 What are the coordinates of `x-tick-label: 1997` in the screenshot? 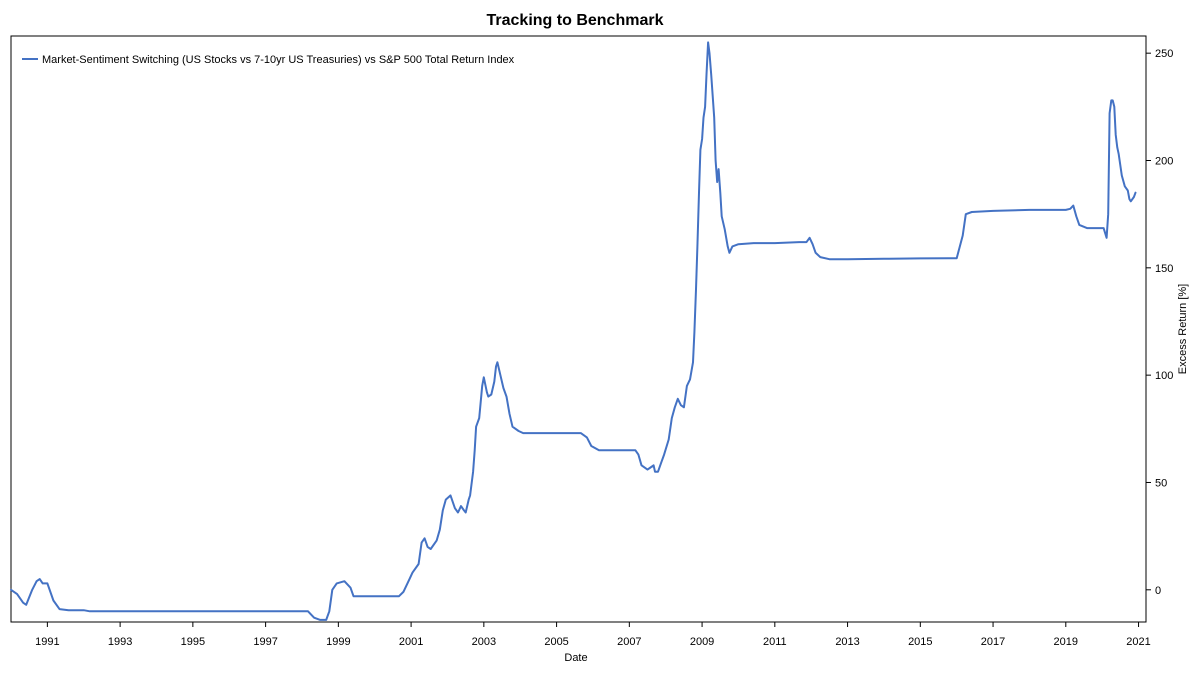 It's located at (265, 642).